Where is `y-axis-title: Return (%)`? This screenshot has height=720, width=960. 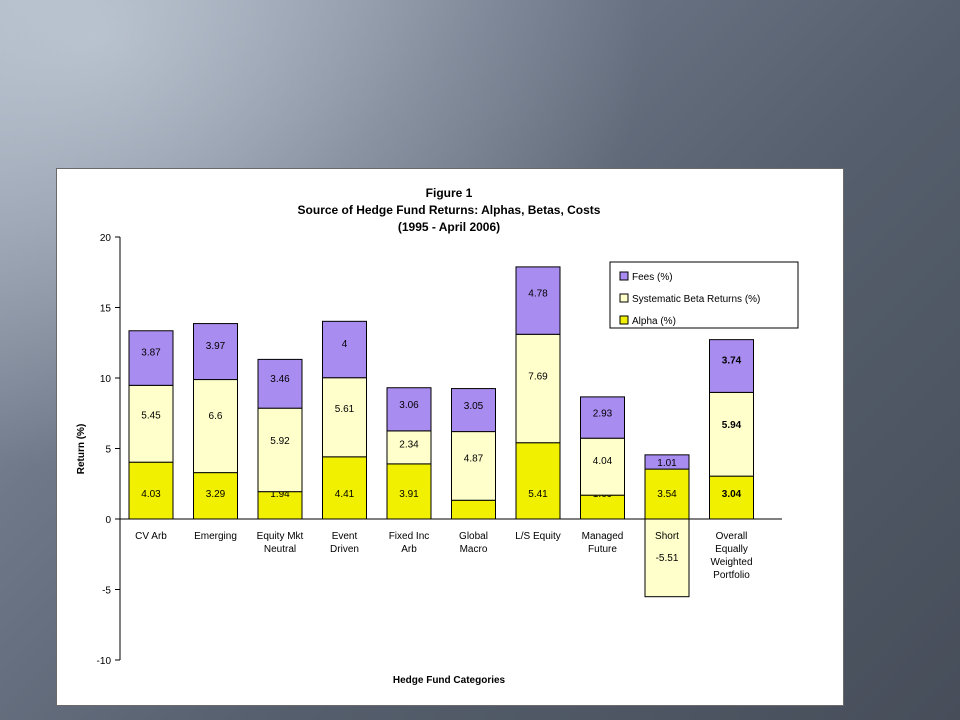 y-axis-title: Return (%) is located at coordinates (81, 449).